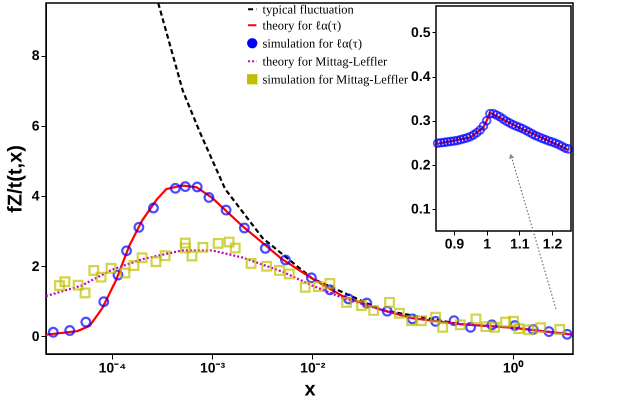 The width and height of the screenshot is (618, 419). What do you see at coordinates (421, 208) in the screenshot?
I see `y-tick-label: 0.1` at bounding box center [421, 208].